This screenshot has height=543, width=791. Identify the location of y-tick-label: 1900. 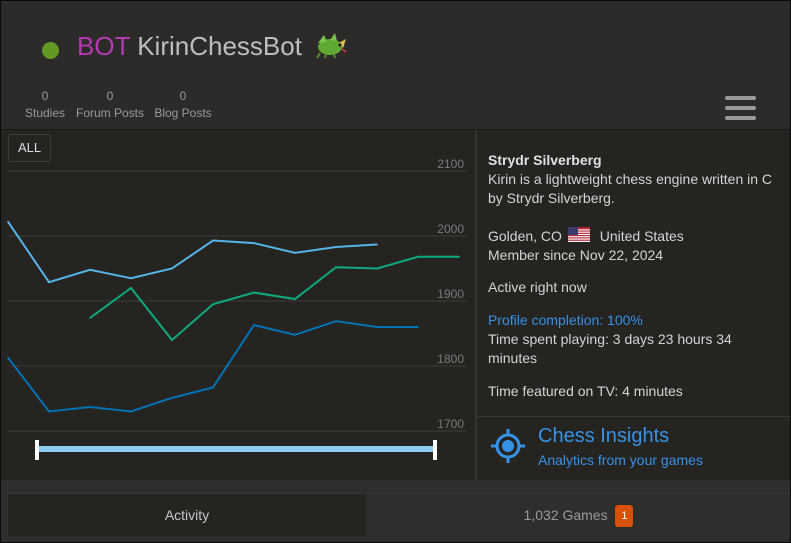
(450, 294).